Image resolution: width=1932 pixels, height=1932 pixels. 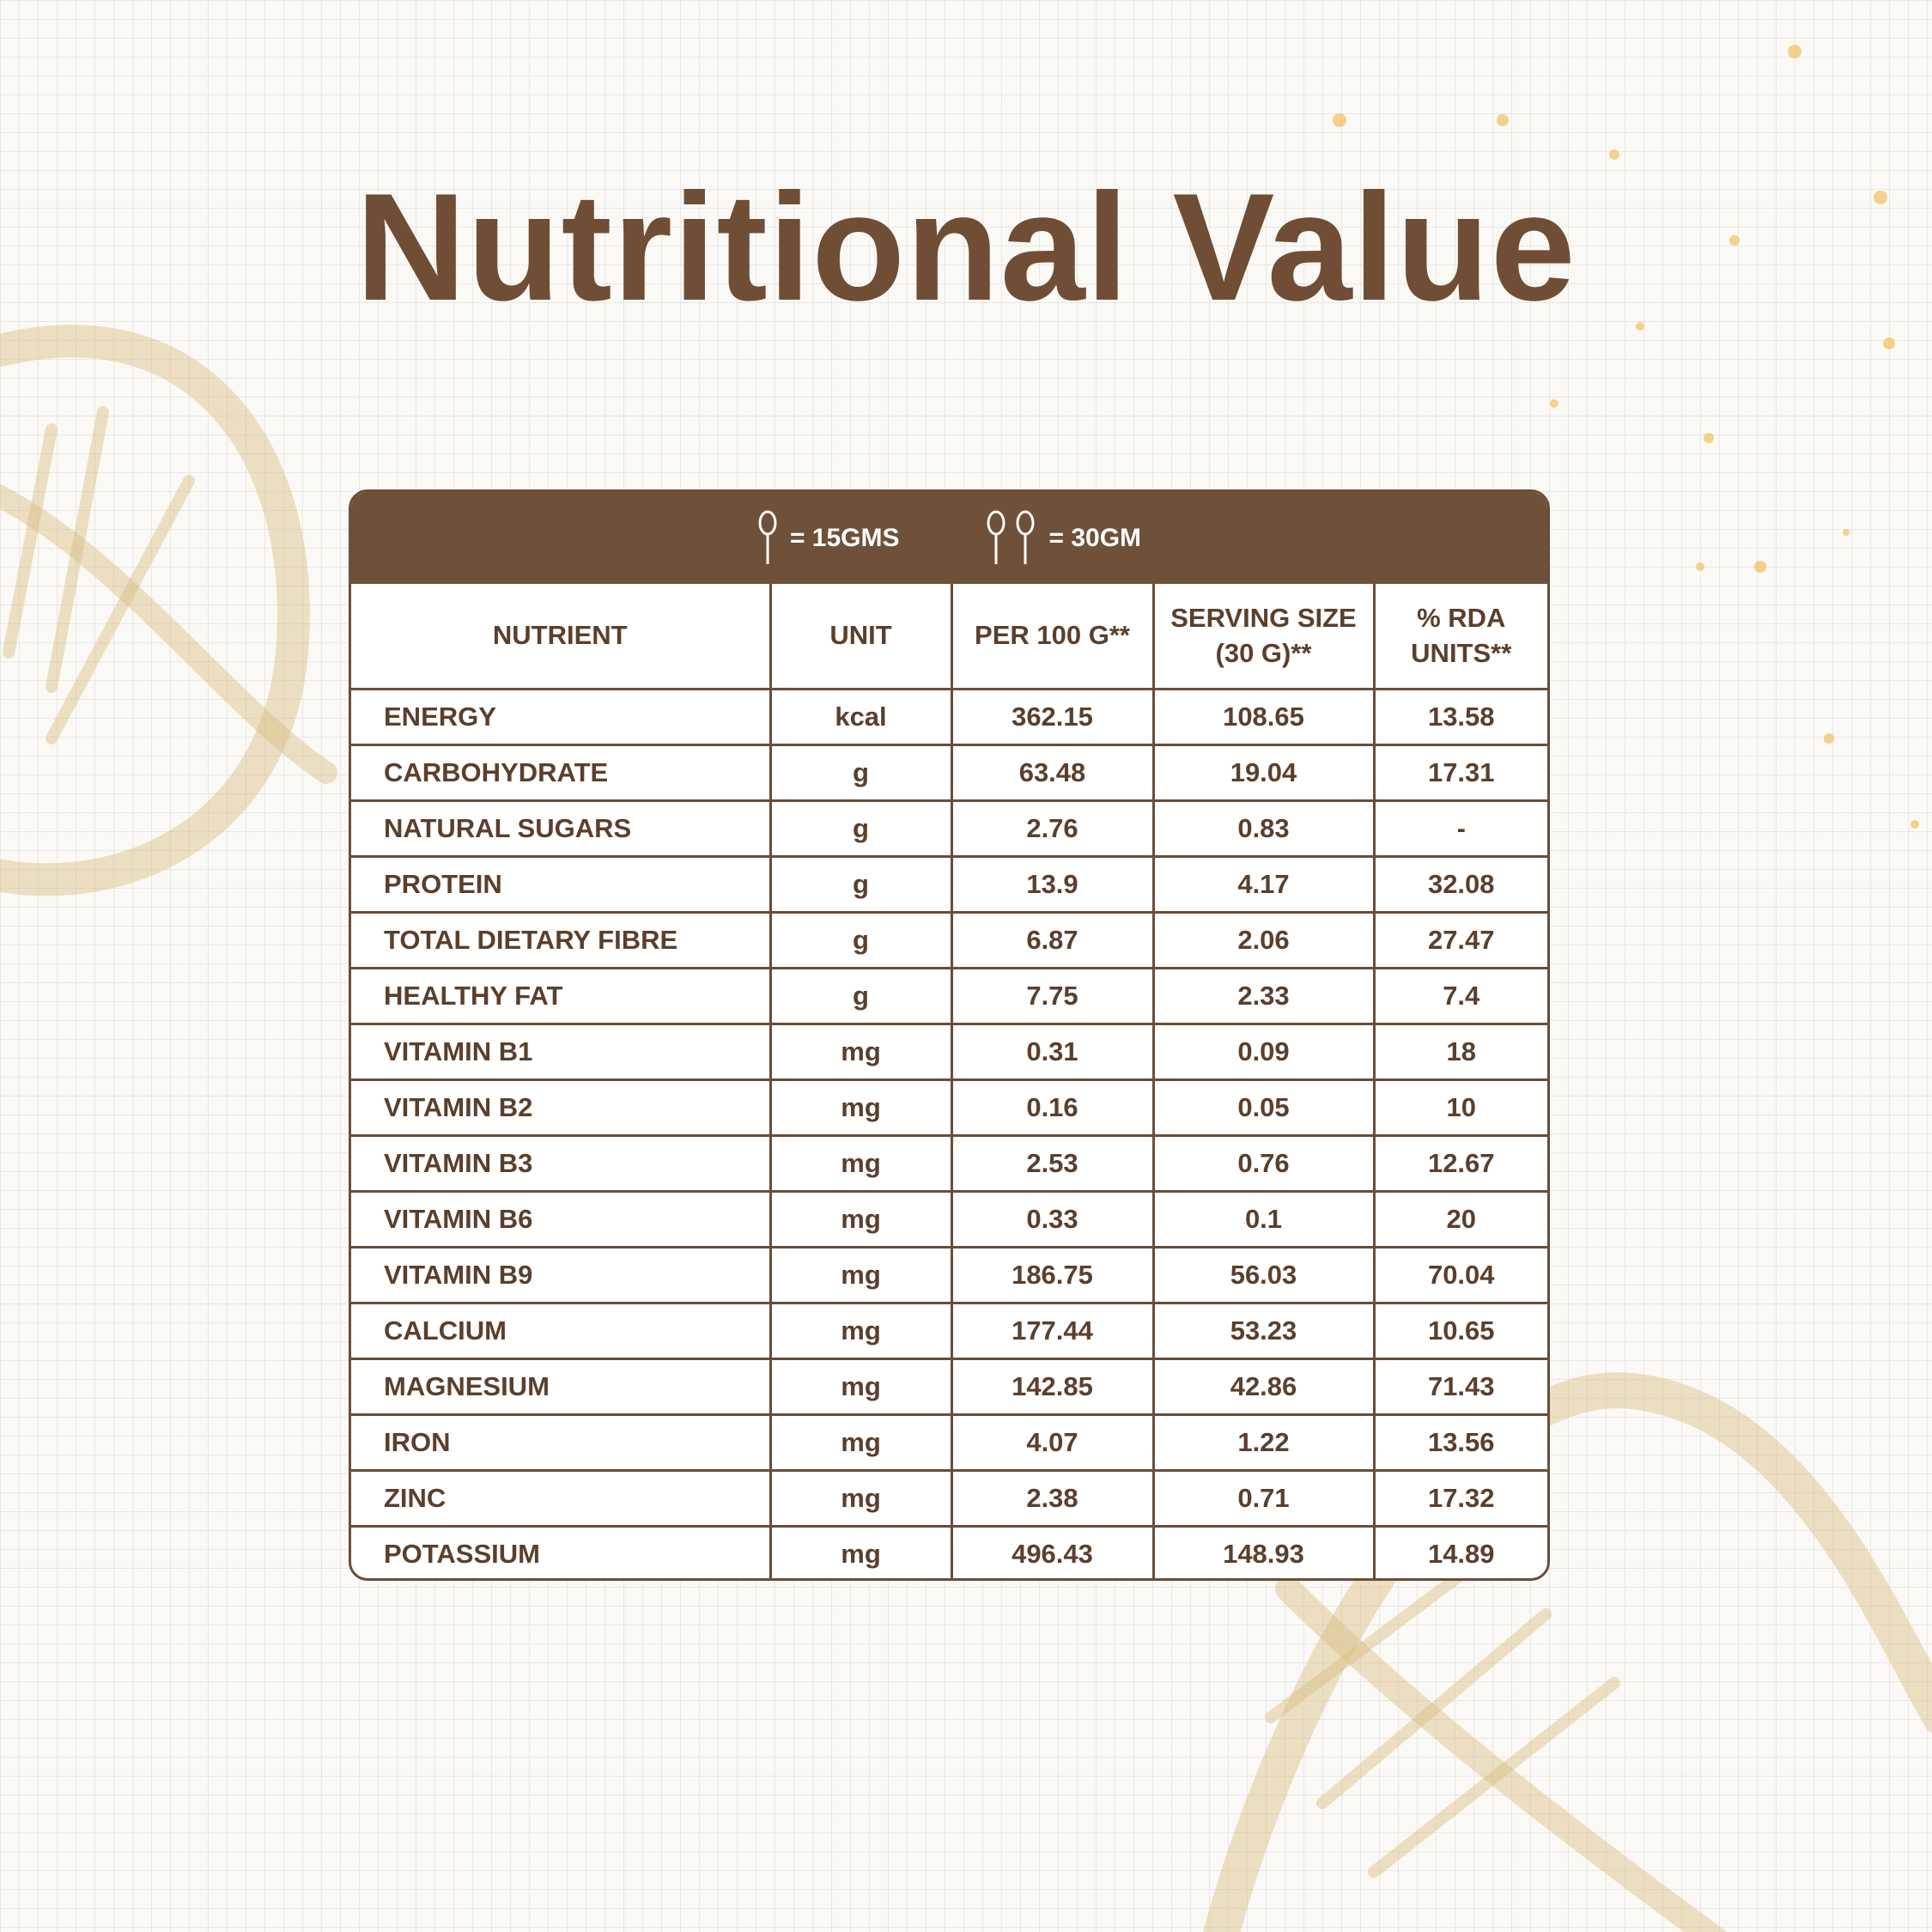 What do you see at coordinates (1052, 1442) in the screenshot?
I see `cell: 4.07` at bounding box center [1052, 1442].